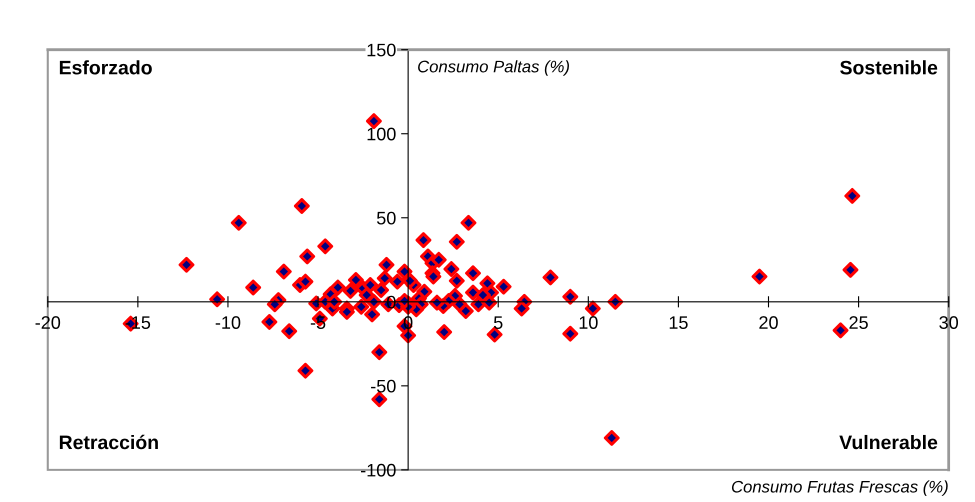 The height and width of the screenshot is (502, 975). What do you see at coordinates (106, 67) in the screenshot?
I see `annotation: Esforzado` at bounding box center [106, 67].